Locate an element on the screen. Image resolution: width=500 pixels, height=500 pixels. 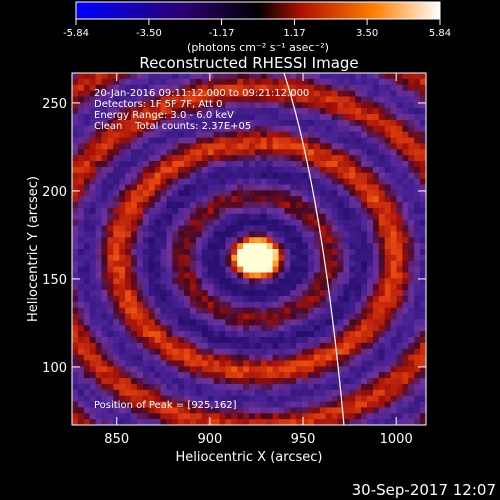
annotation-clean-counts: Clean Total counts: 2.37E+05 is located at coordinates (172, 126).